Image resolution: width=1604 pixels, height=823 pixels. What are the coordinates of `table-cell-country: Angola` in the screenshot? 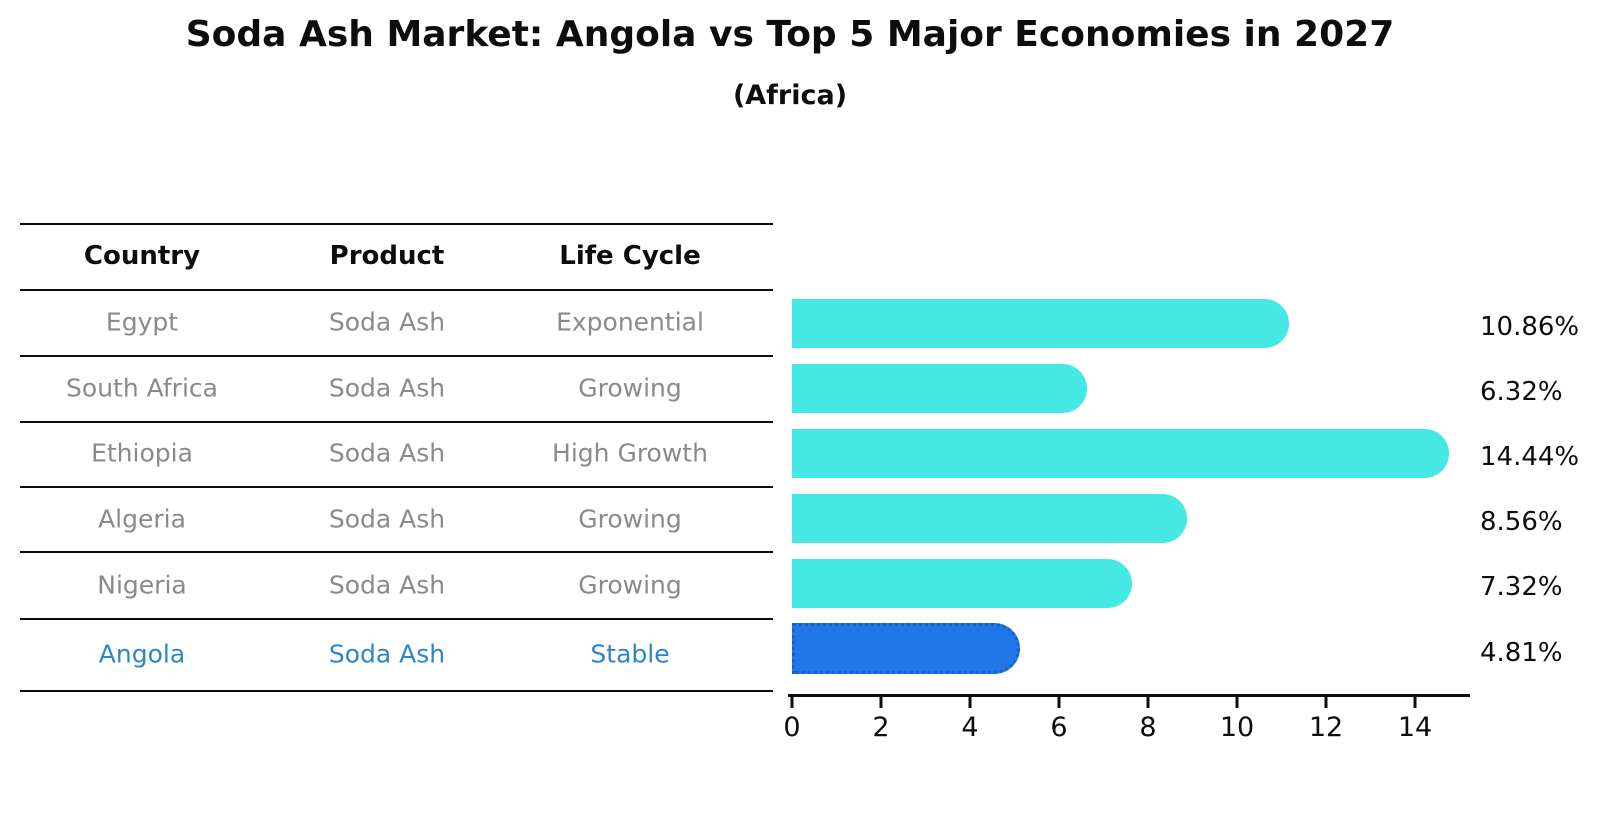 It's located at (142, 654).